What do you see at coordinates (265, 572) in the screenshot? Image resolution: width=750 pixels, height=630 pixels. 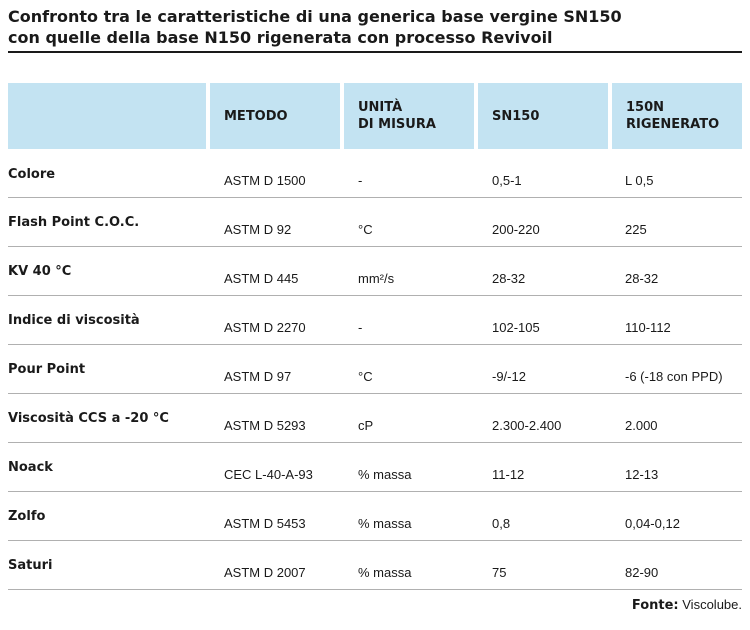 I see `cell-method: ASTM D 2007` at bounding box center [265, 572].